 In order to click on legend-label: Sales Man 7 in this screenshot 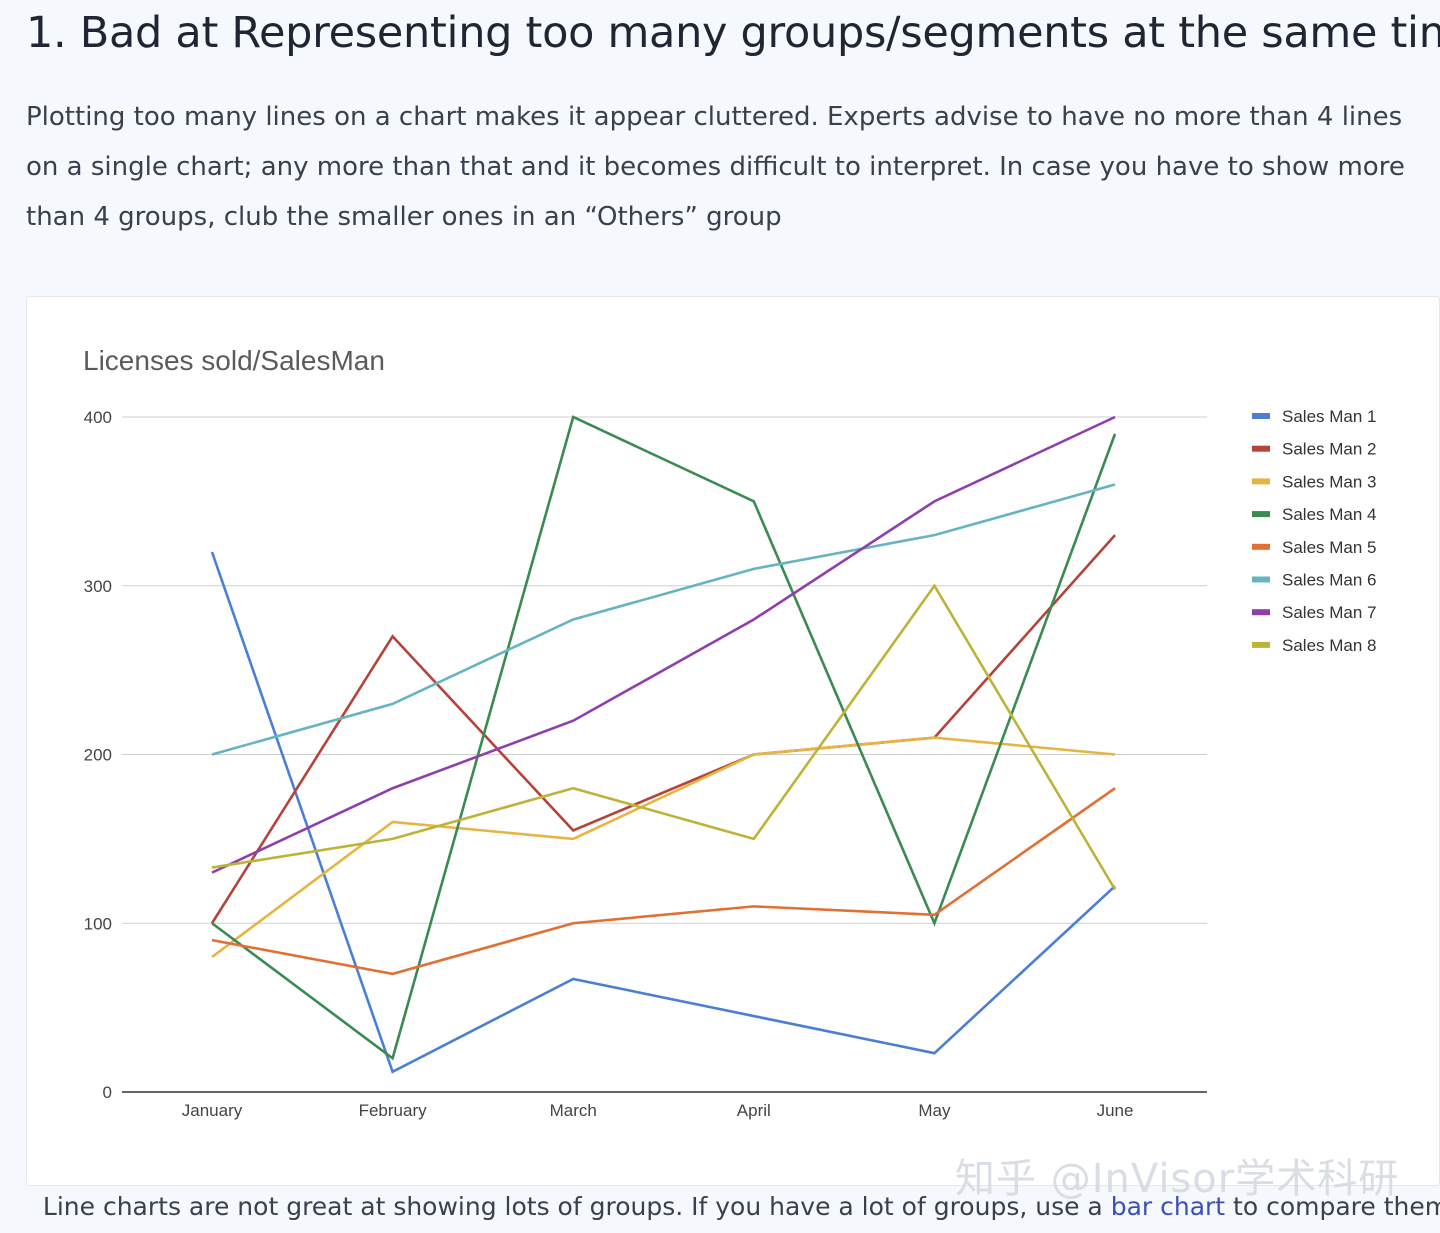, I will do `click(1329, 612)`.